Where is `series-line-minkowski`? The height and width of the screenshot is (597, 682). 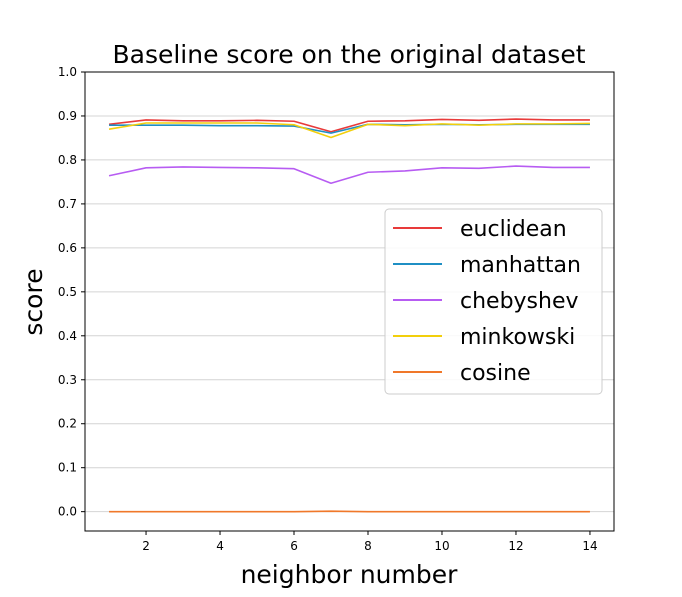
series-line-minkowski is located at coordinates (349, 130).